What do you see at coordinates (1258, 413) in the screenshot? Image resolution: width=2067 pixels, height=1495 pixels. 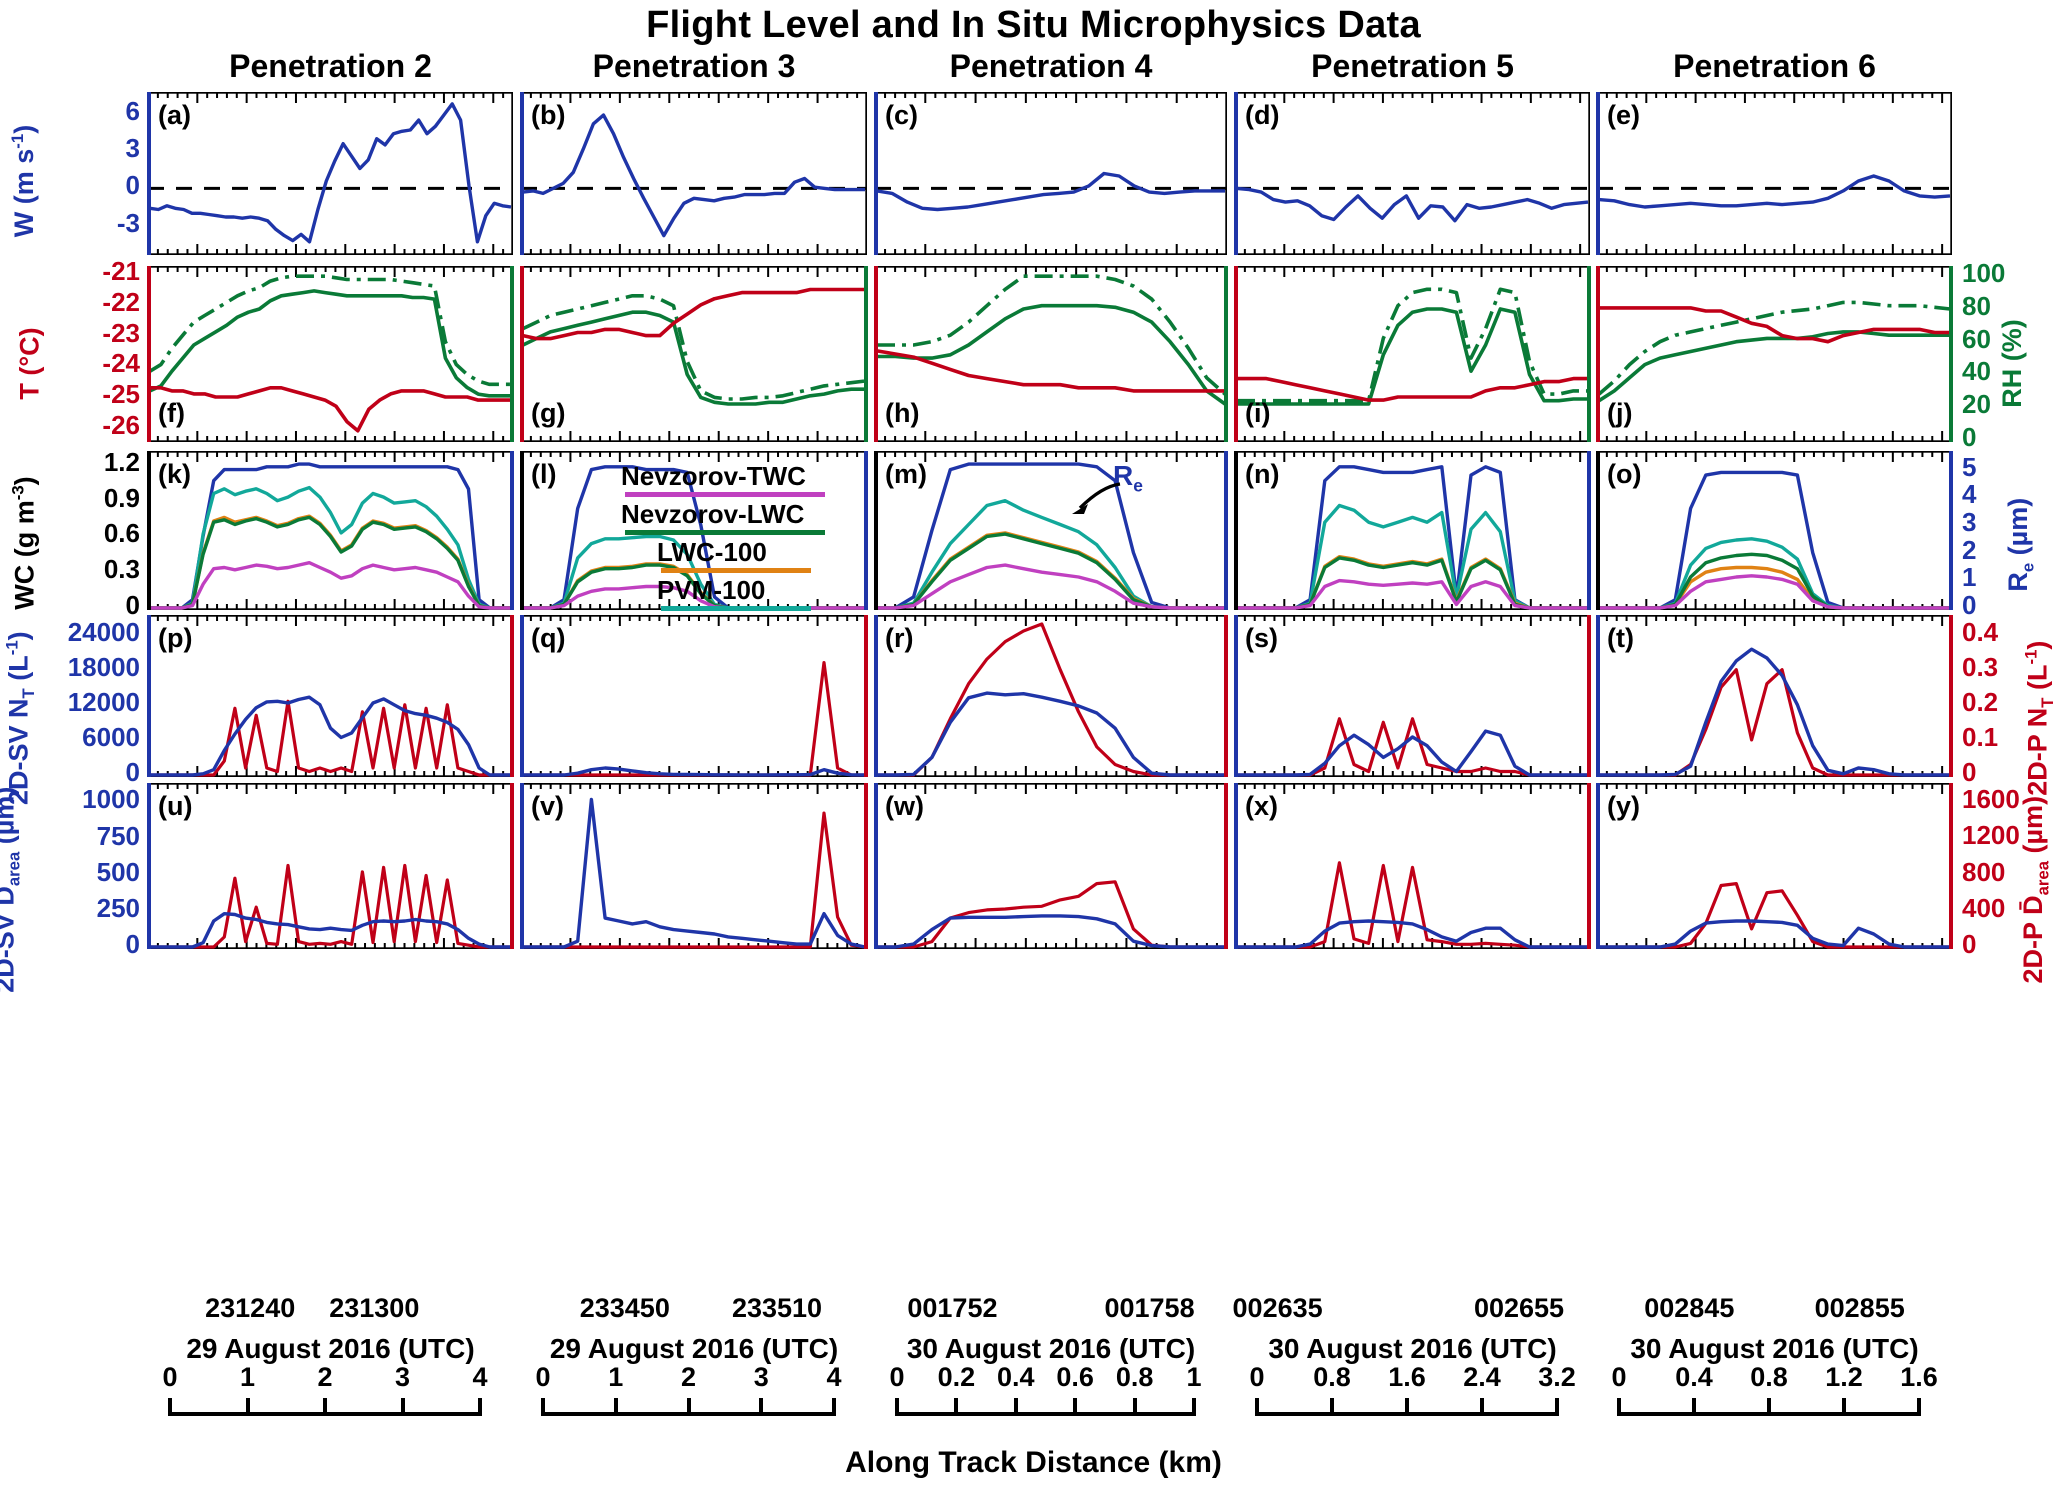 I see `panel-label: (i)` at bounding box center [1258, 413].